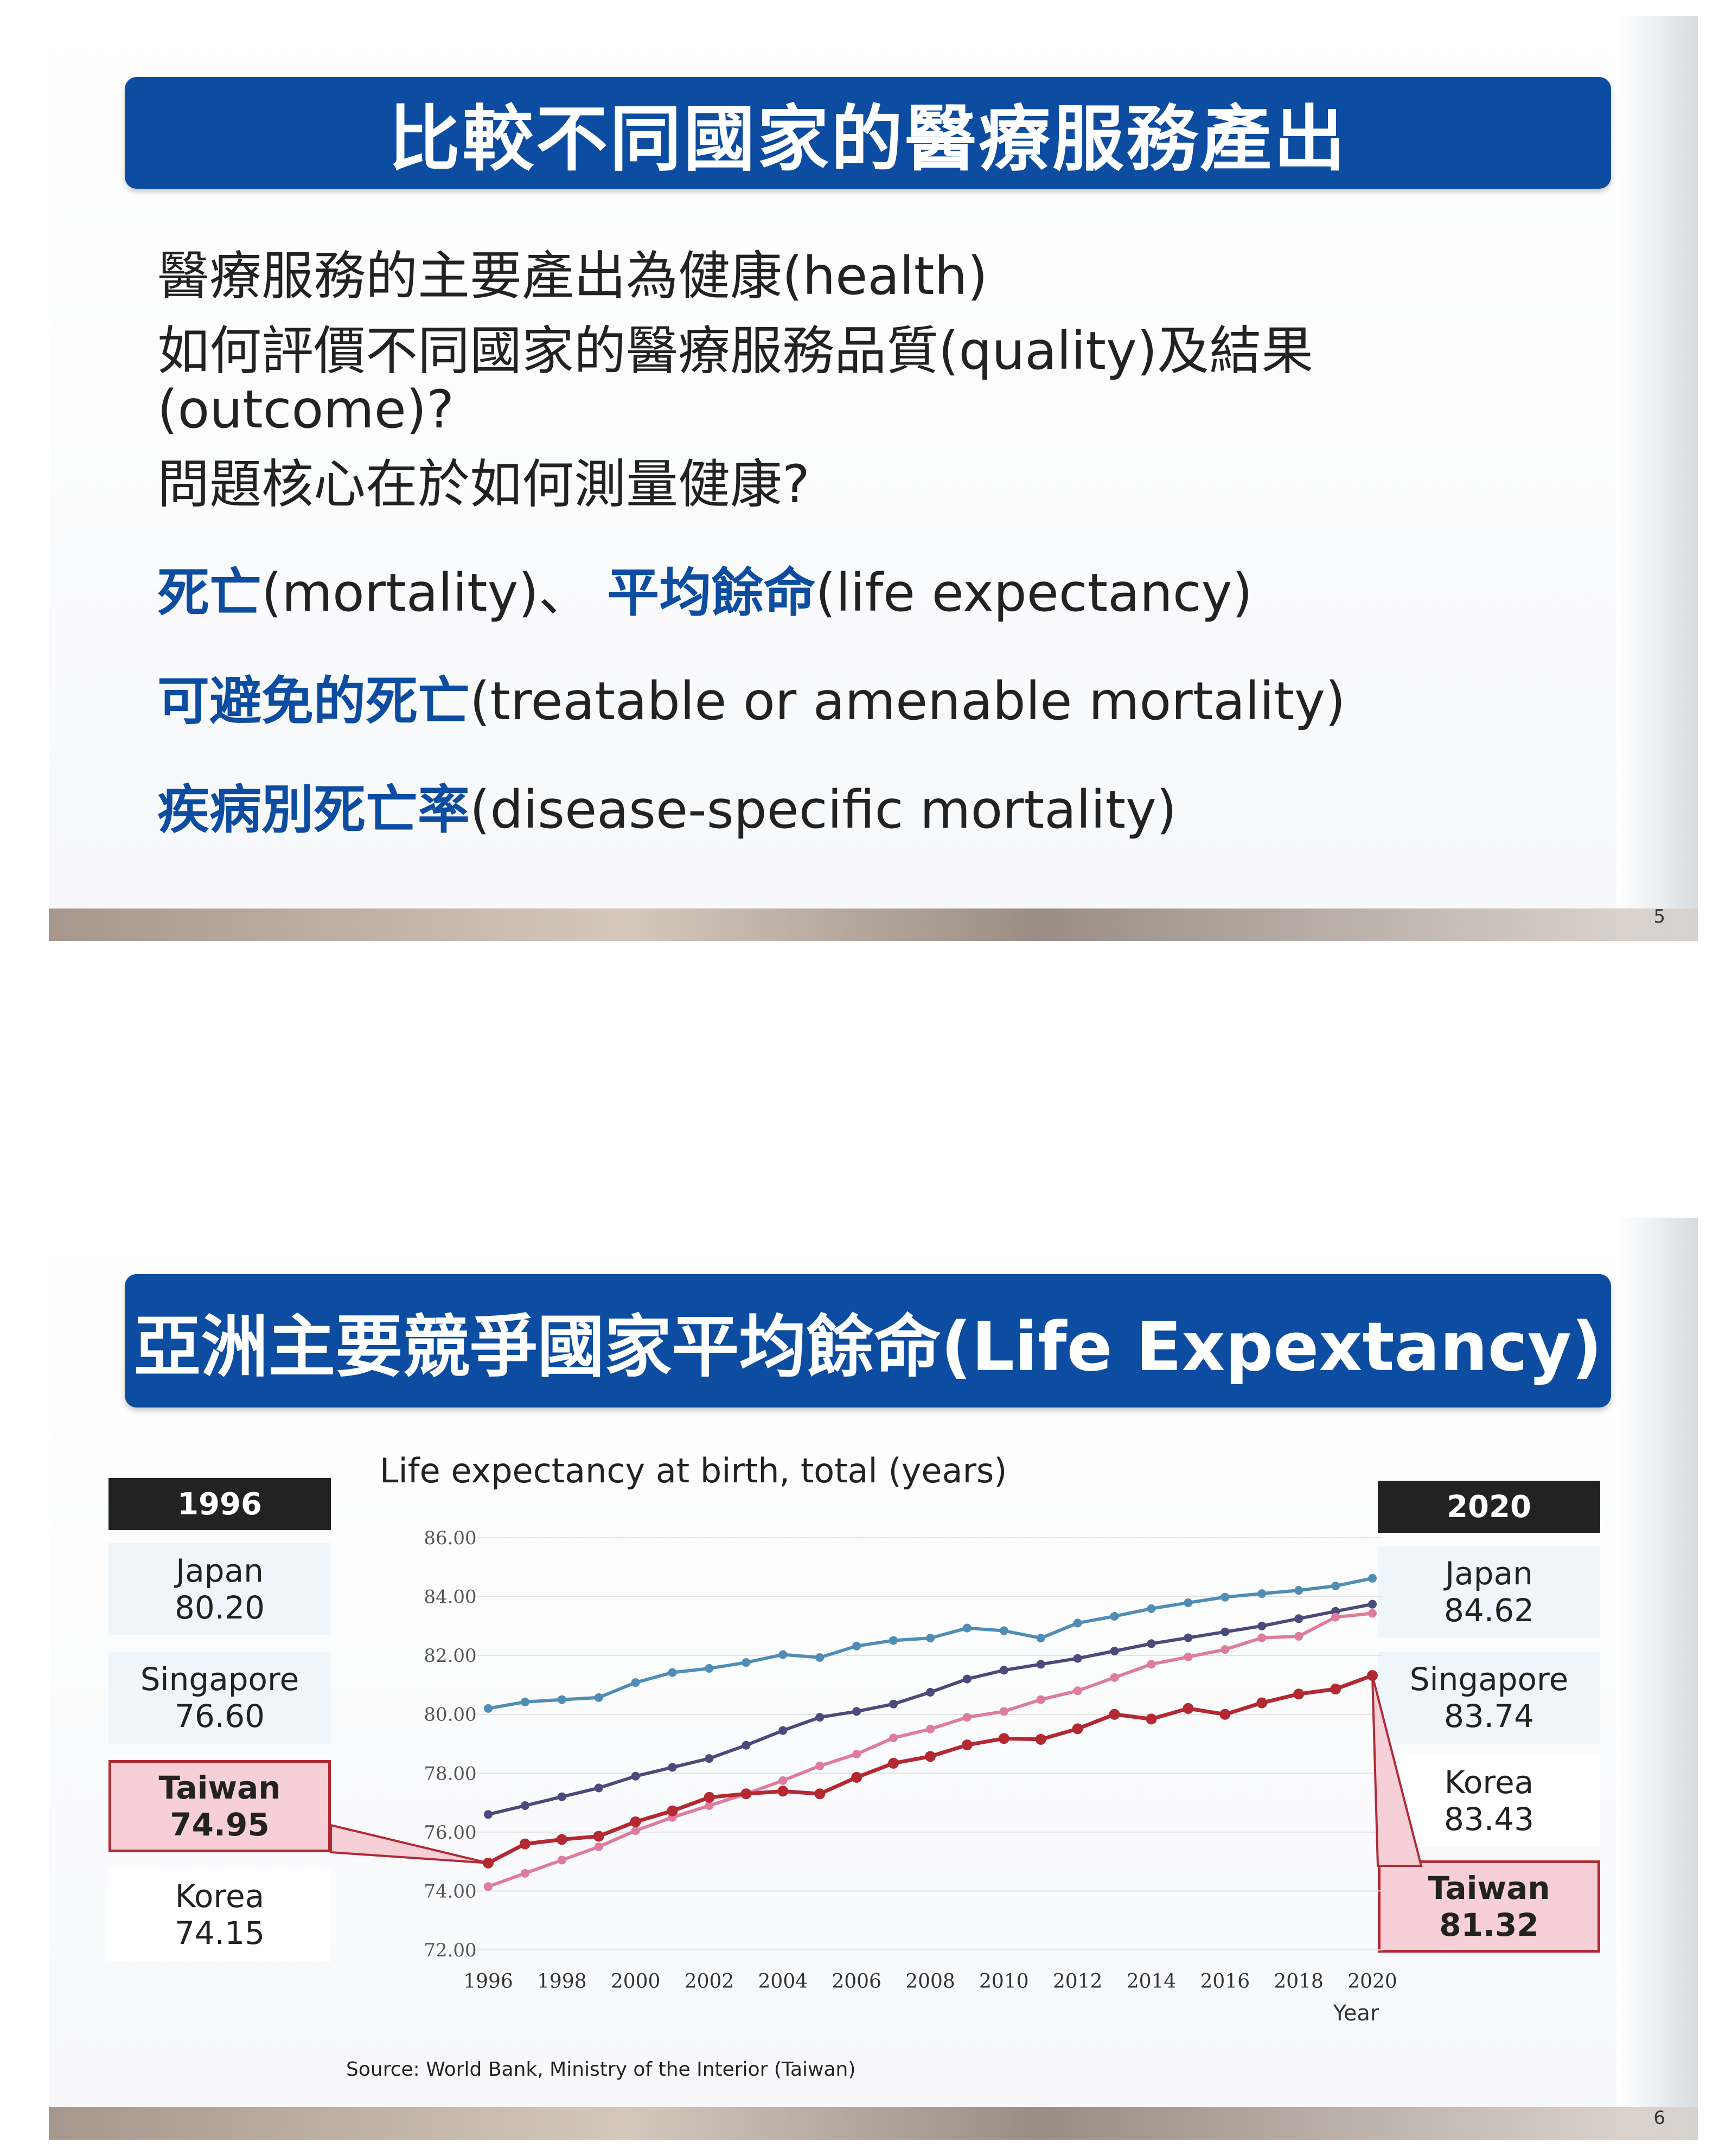  What do you see at coordinates (219, 1716) in the screenshot?
I see `country-value: 76.60` at bounding box center [219, 1716].